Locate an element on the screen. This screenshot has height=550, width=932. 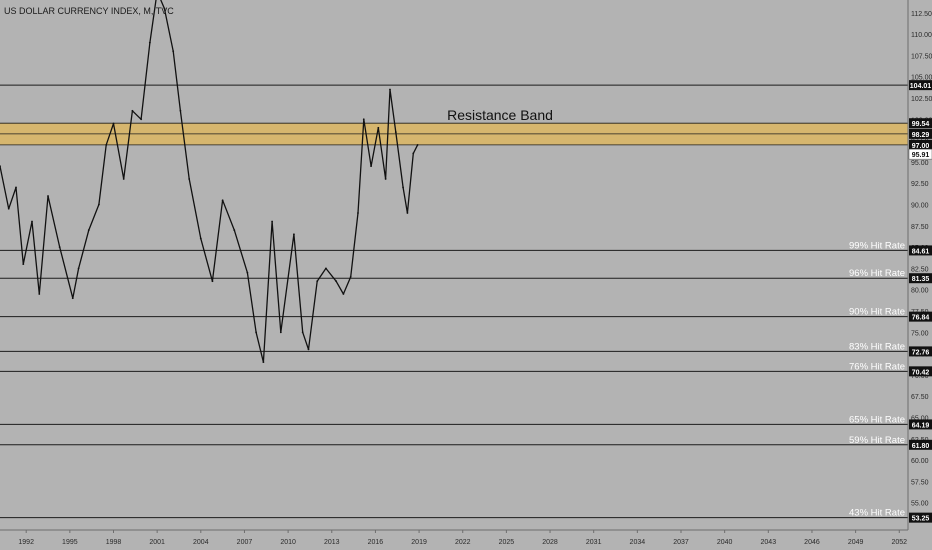
x-tick-label-20: 2052 is located at coordinates (899, 542).